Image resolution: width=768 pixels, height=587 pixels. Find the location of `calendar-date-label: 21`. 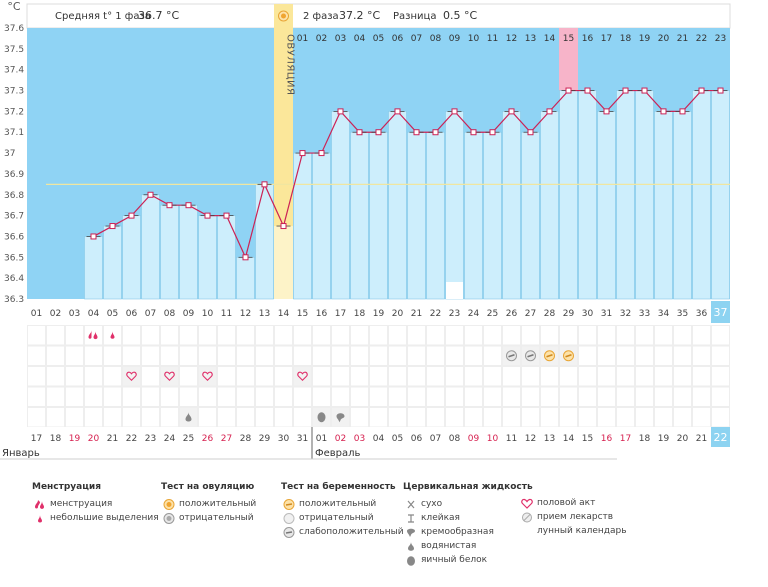

calendar-date-label: 21 is located at coordinates (112, 439).